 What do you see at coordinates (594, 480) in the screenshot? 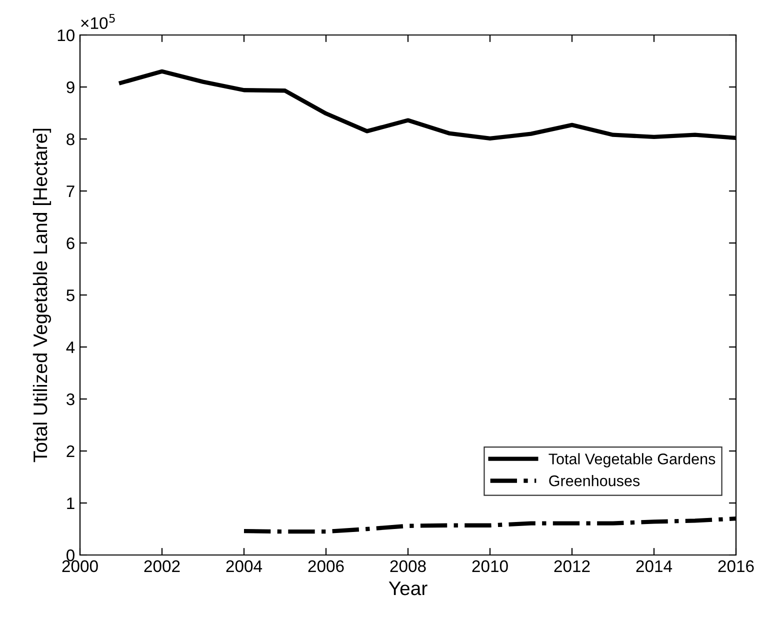
I see `legend-label: Greenhouses` at bounding box center [594, 480].